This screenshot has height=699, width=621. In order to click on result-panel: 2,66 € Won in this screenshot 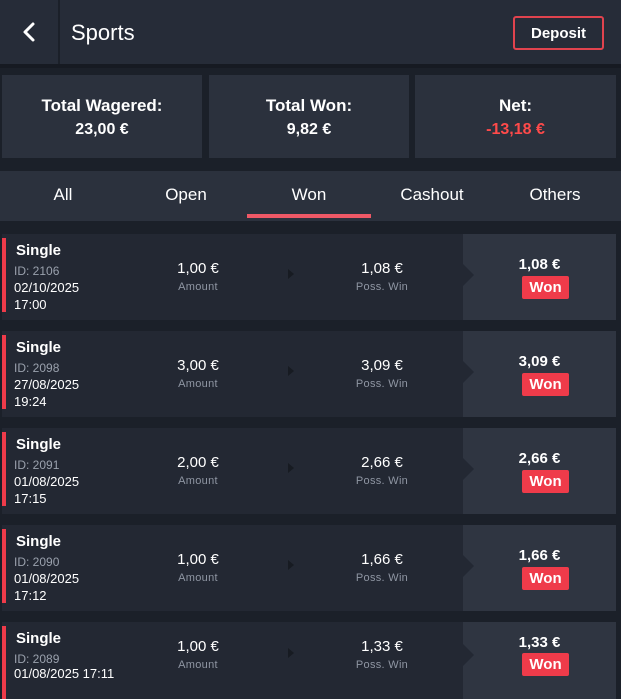, I will do `click(539, 471)`.